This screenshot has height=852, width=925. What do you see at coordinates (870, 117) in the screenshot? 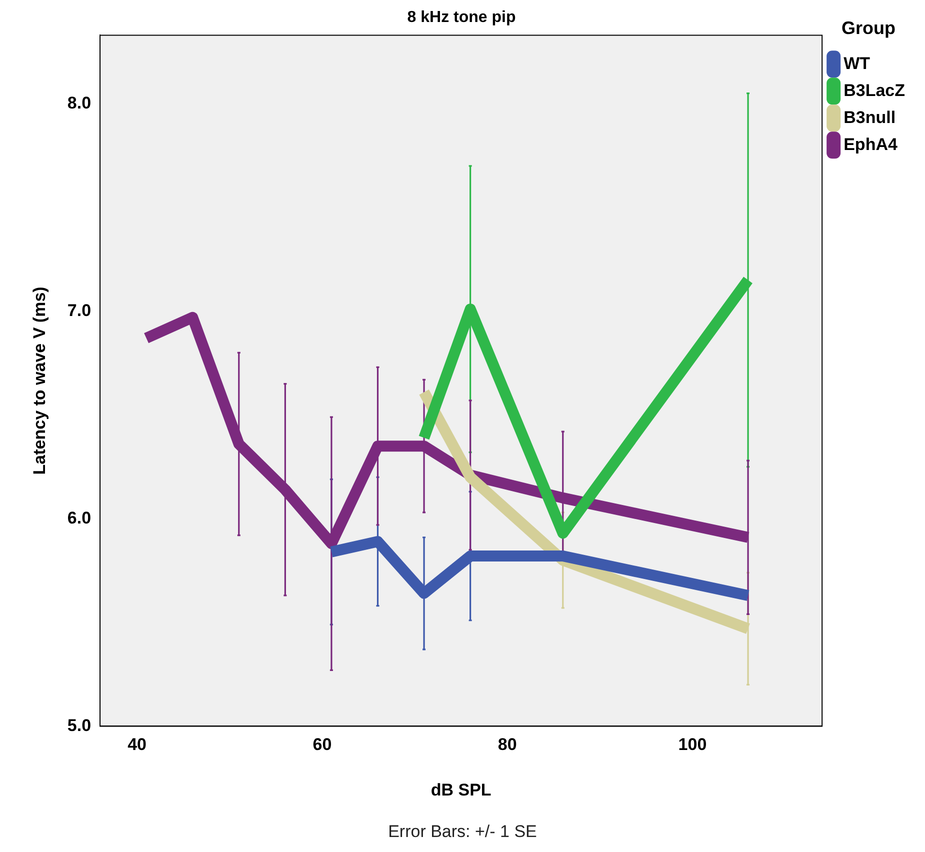
I see `legend-label: B3null` at bounding box center [870, 117].